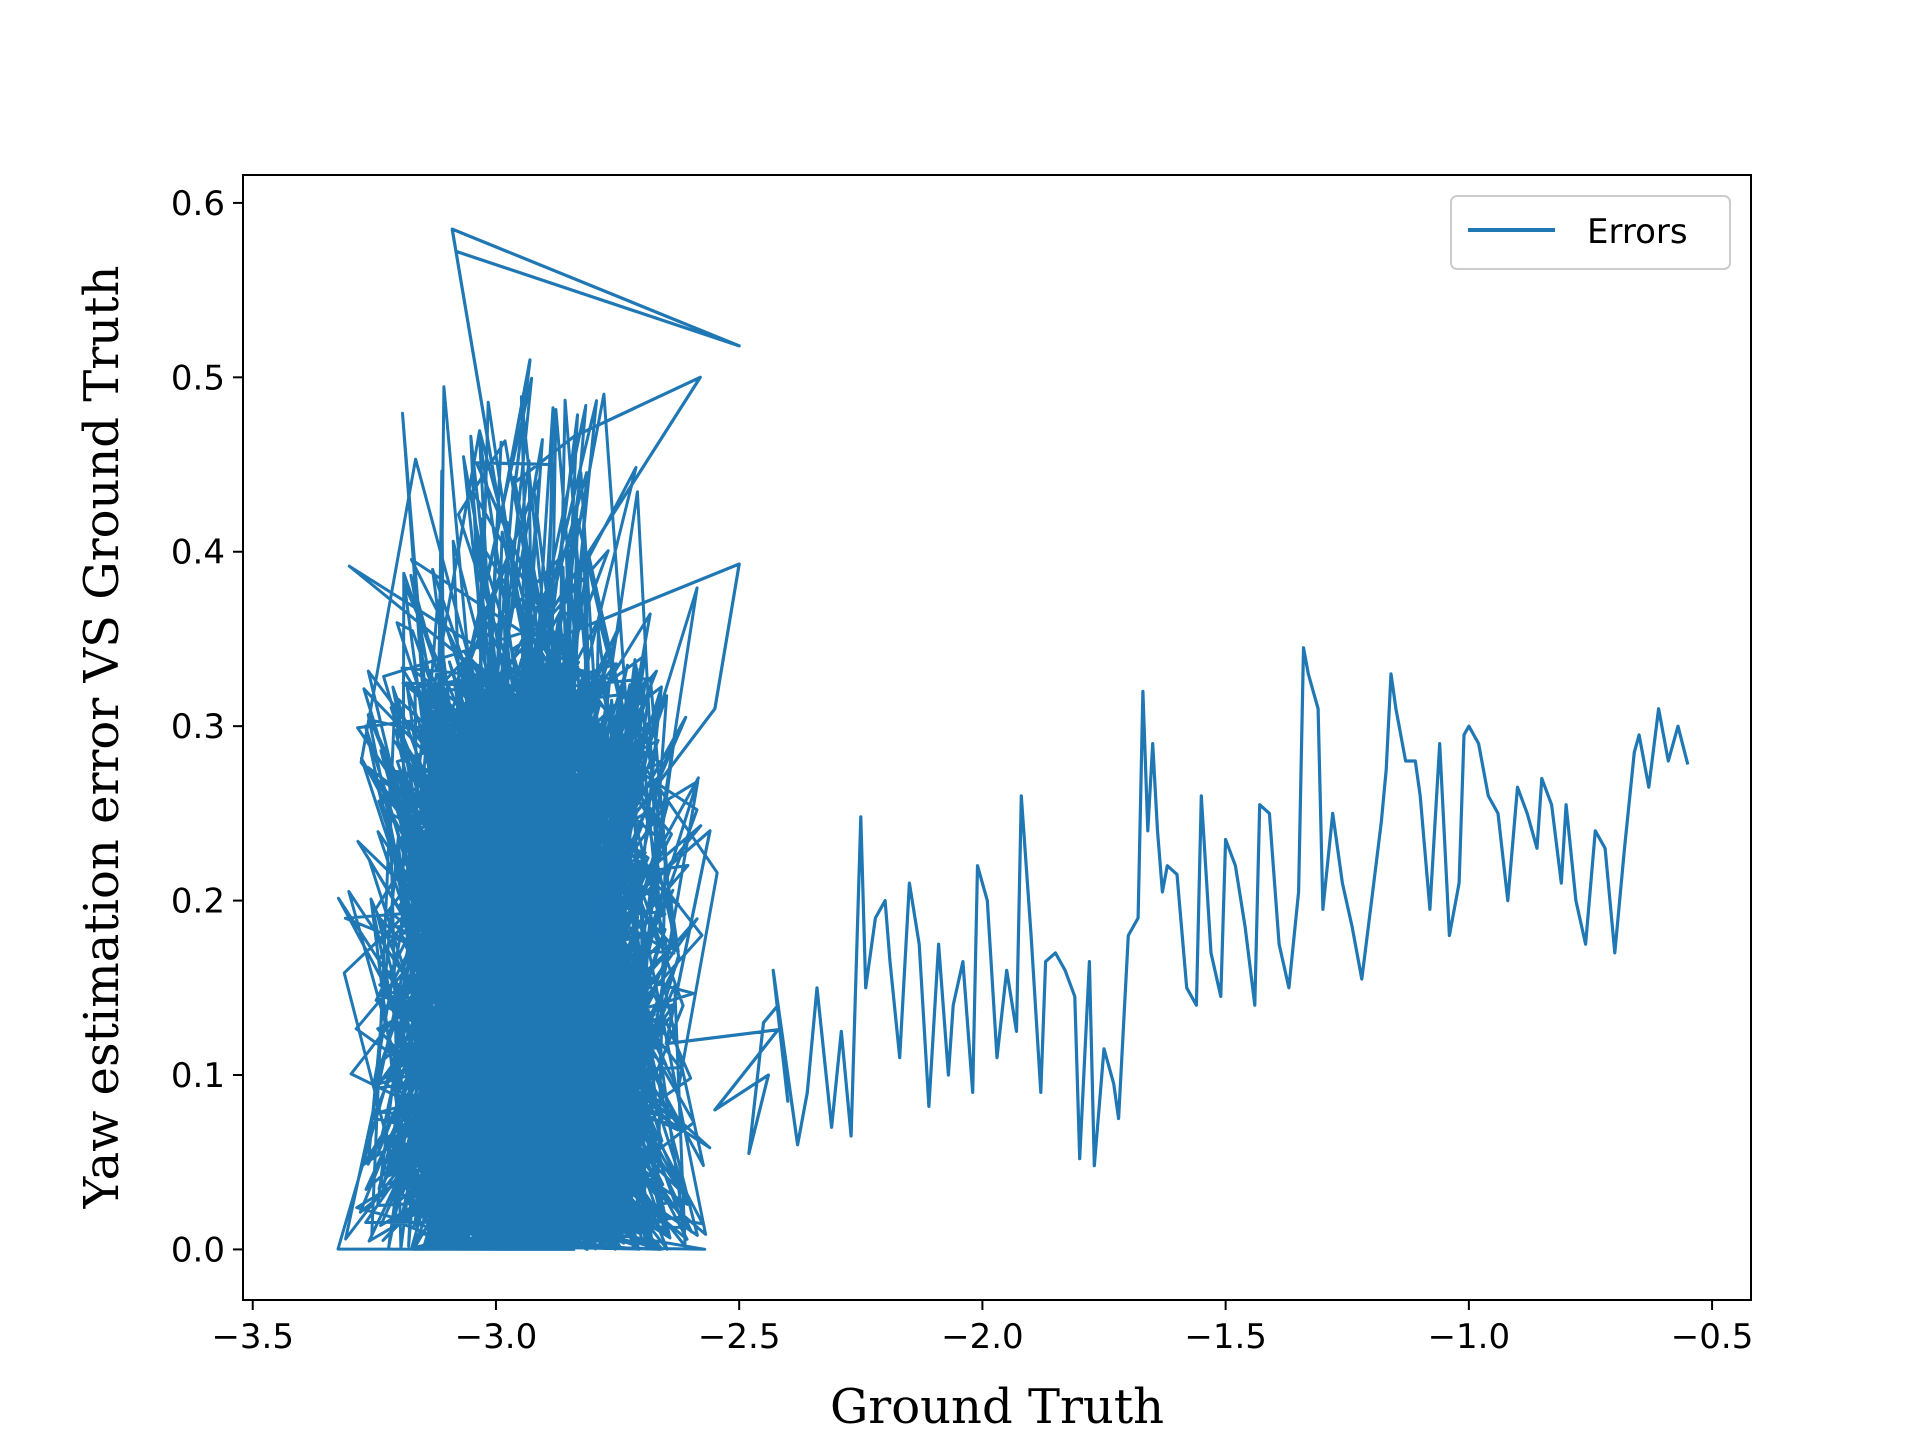 The image size is (1920, 1440). What do you see at coordinates (198, 1250) in the screenshot?
I see `y-tick-label: 0.0` at bounding box center [198, 1250].